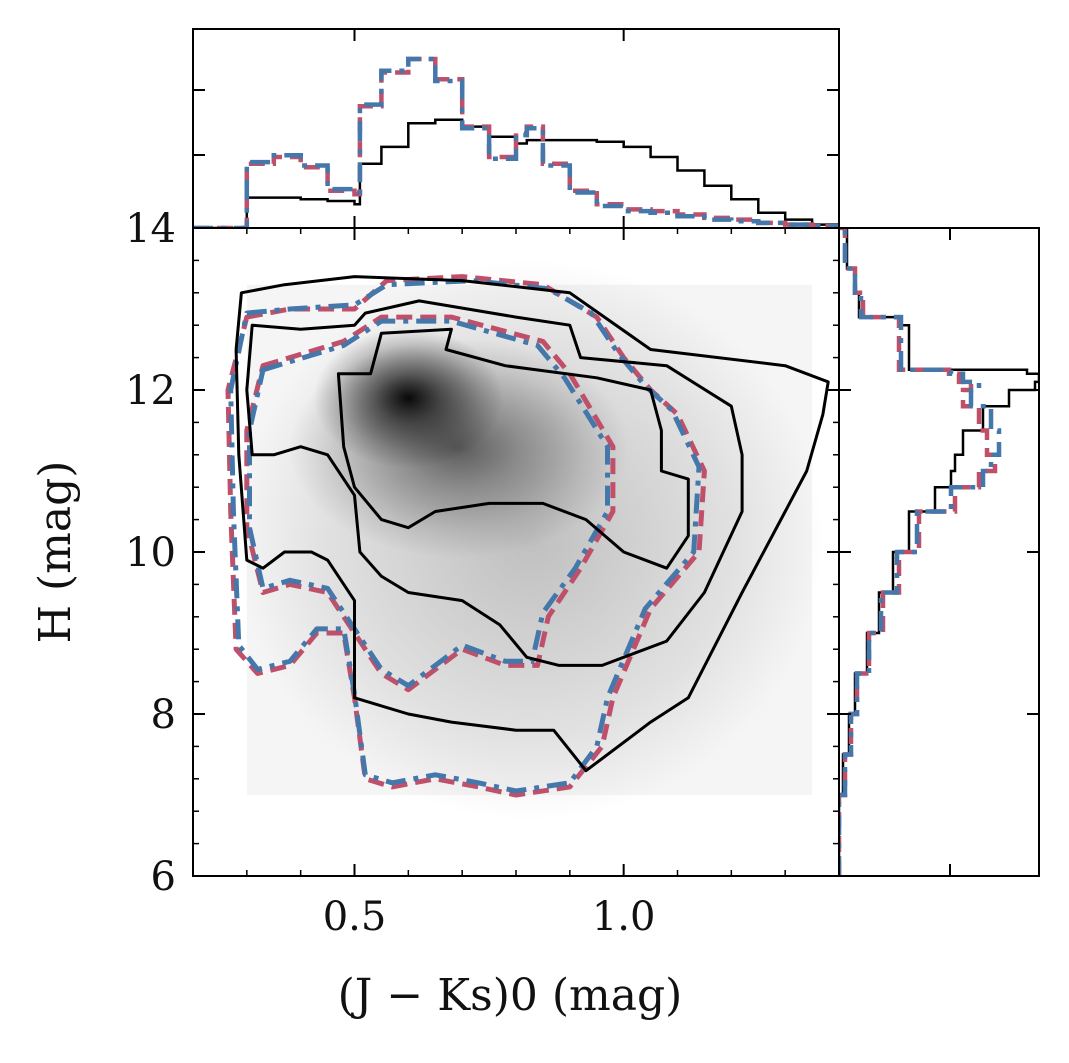  I want to click on contour-red-dashed-middle, so click(430, 503).